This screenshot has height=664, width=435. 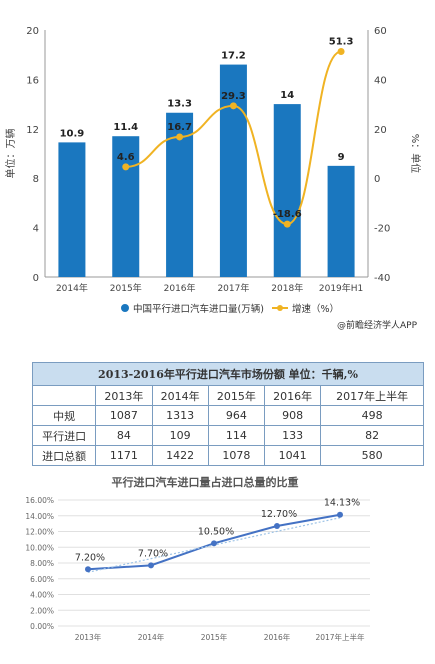 What do you see at coordinates (39, 547) in the screenshot?
I see `y-tick-label: 10.00%` at bounding box center [39, 547].